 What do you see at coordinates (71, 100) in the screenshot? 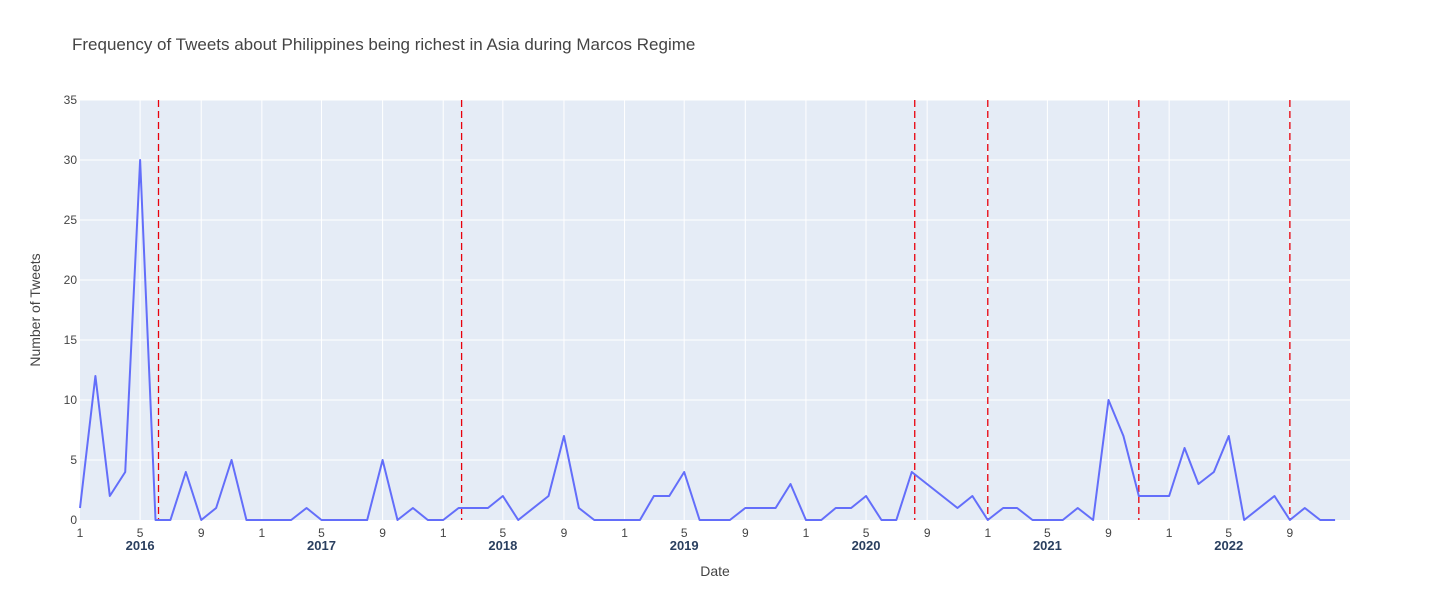
I see `y-tick-label: 35` at bounding box center [71, 100].